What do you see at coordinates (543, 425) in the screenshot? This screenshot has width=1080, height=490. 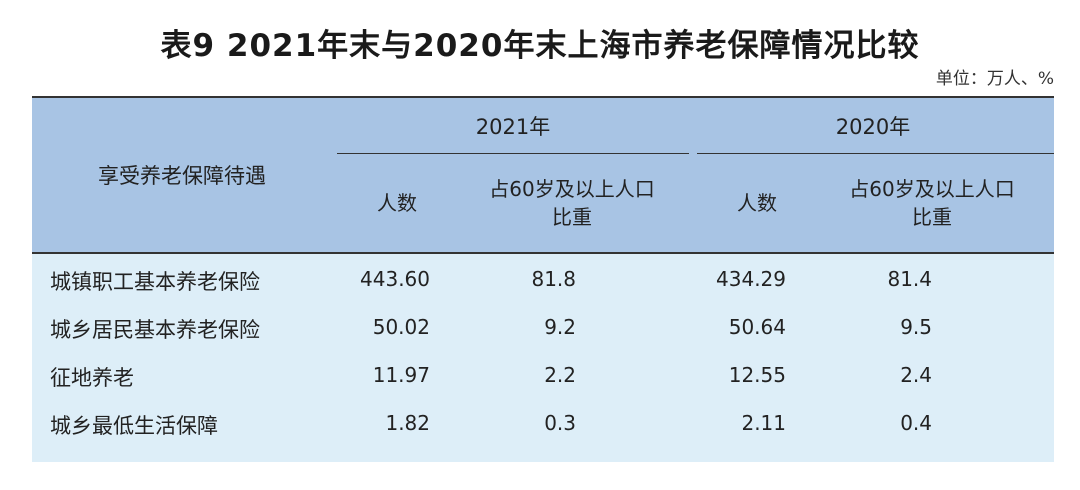 I see `table-row: 城乡最低生活保障 1.82 0.3 2.11 0.4` at bounding box center [543, 425].